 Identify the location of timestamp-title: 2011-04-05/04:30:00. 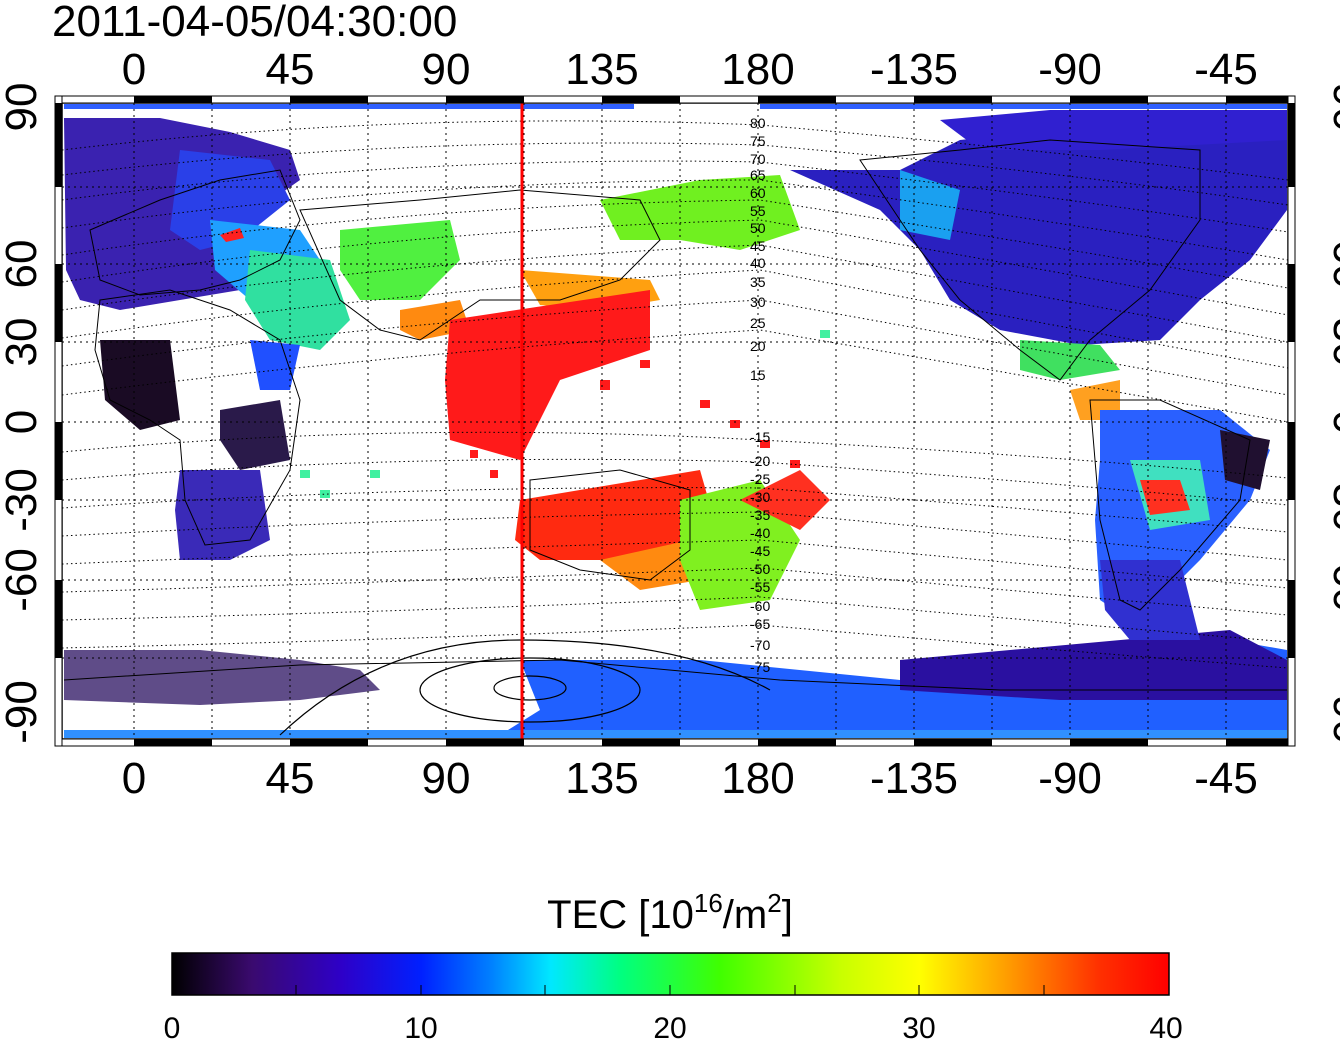
(255, 23).